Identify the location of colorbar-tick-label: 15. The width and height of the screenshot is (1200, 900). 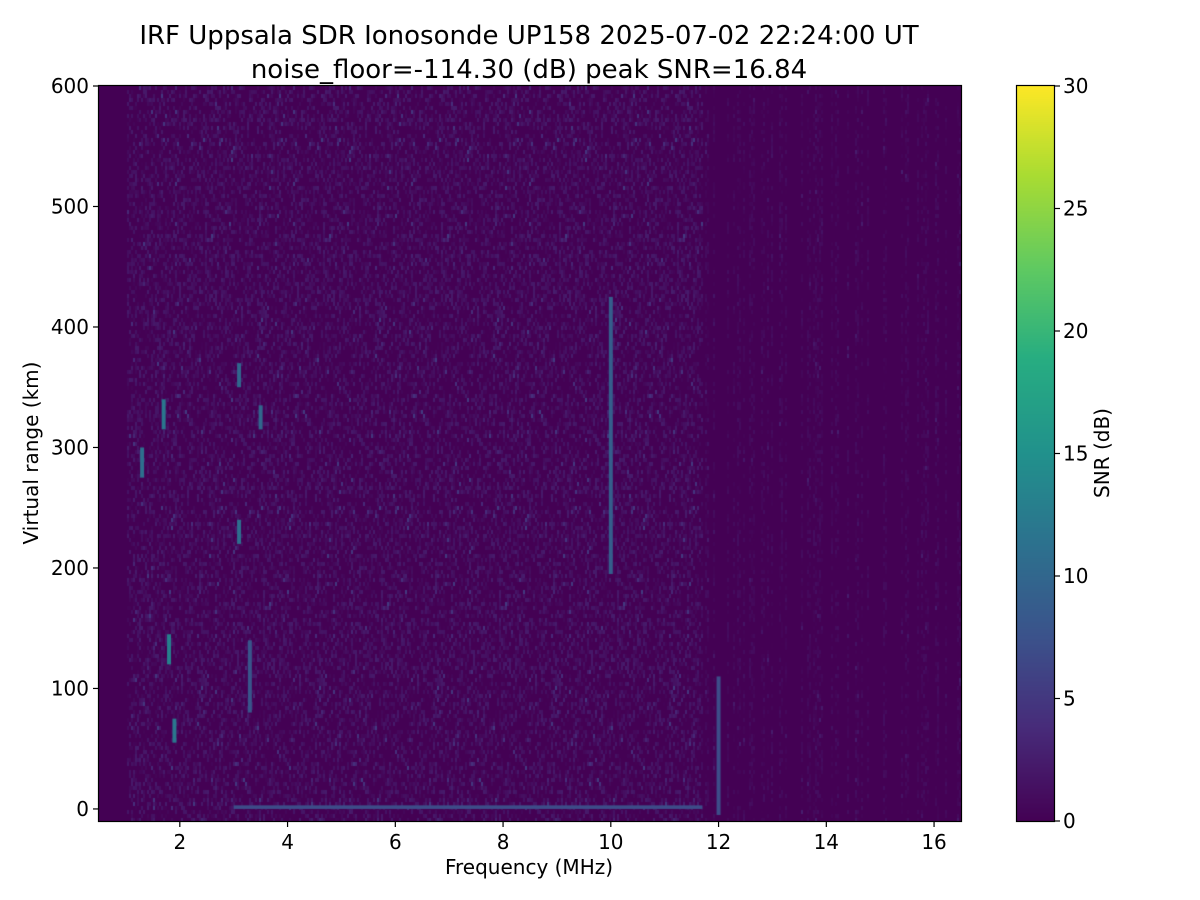
(1075, 454).